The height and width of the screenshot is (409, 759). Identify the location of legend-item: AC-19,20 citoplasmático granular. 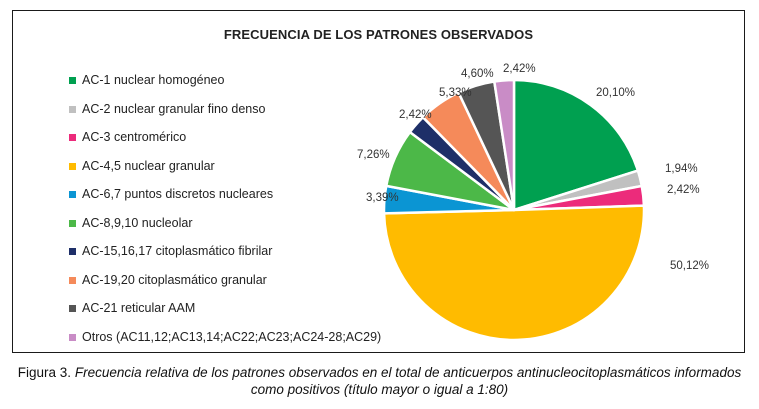
(225, 287).